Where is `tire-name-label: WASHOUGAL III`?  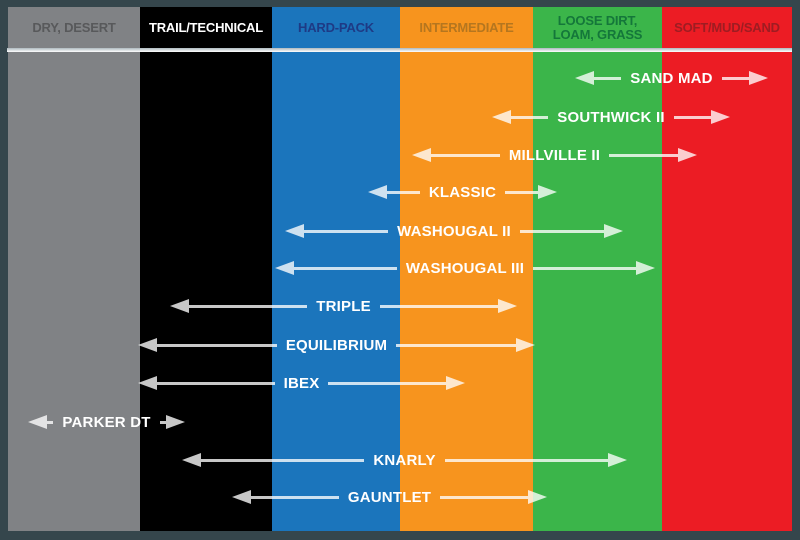
tire-name-label: WASHOUGAL III is located at coordinates (465, 268).